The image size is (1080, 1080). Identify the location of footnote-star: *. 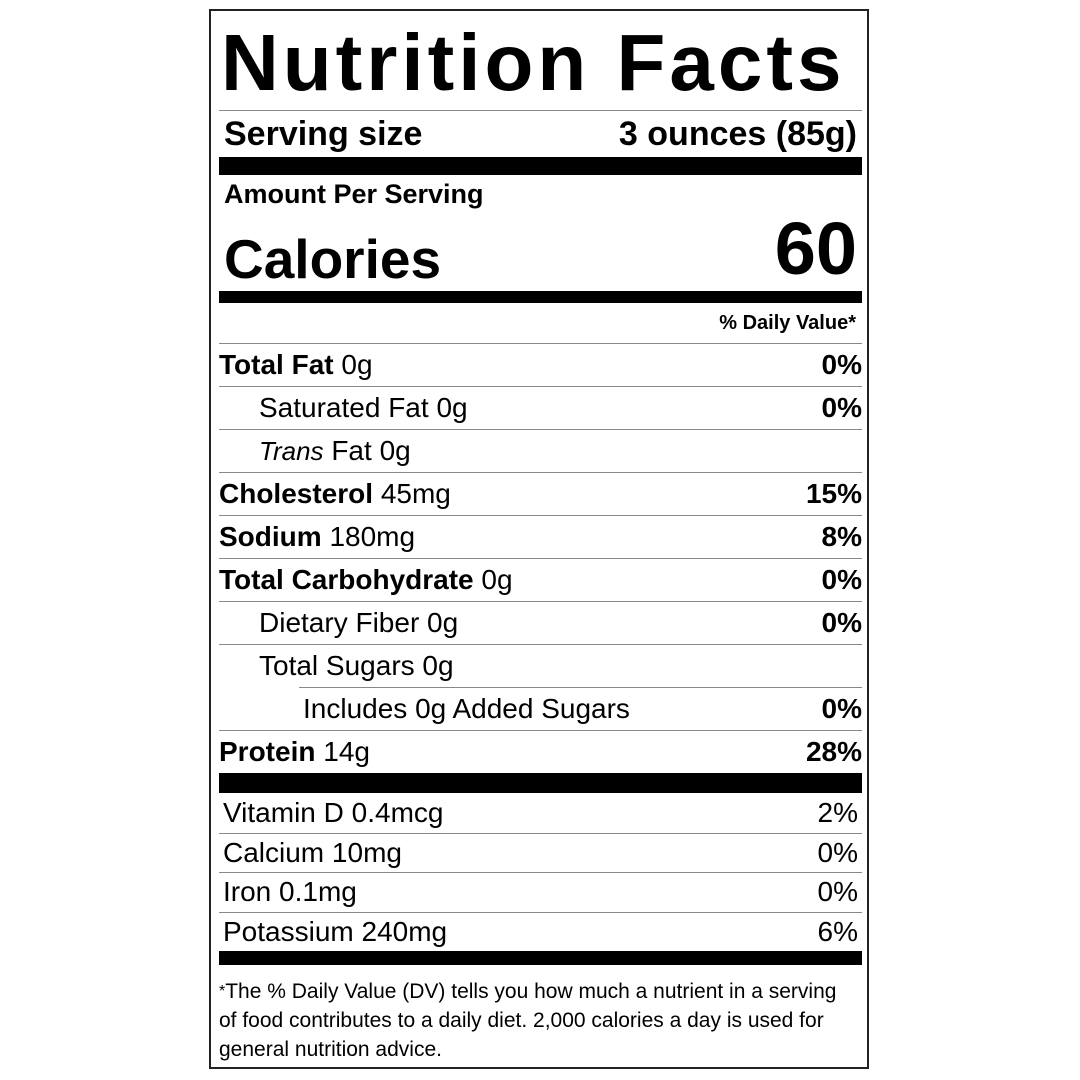
(222, 991).